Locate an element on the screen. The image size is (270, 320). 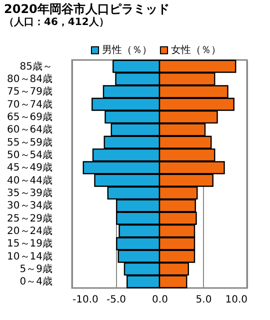
y-tick-label: 30～34歳 is located at coordinates (29, 206).